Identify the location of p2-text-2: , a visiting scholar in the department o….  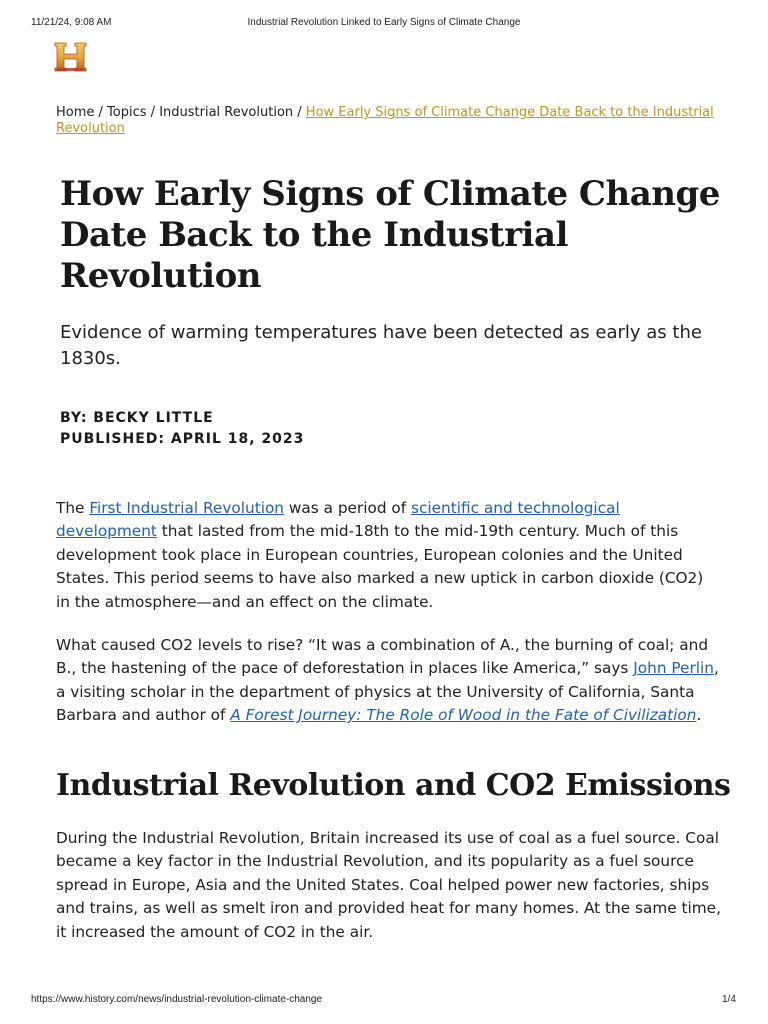
(387, 692).